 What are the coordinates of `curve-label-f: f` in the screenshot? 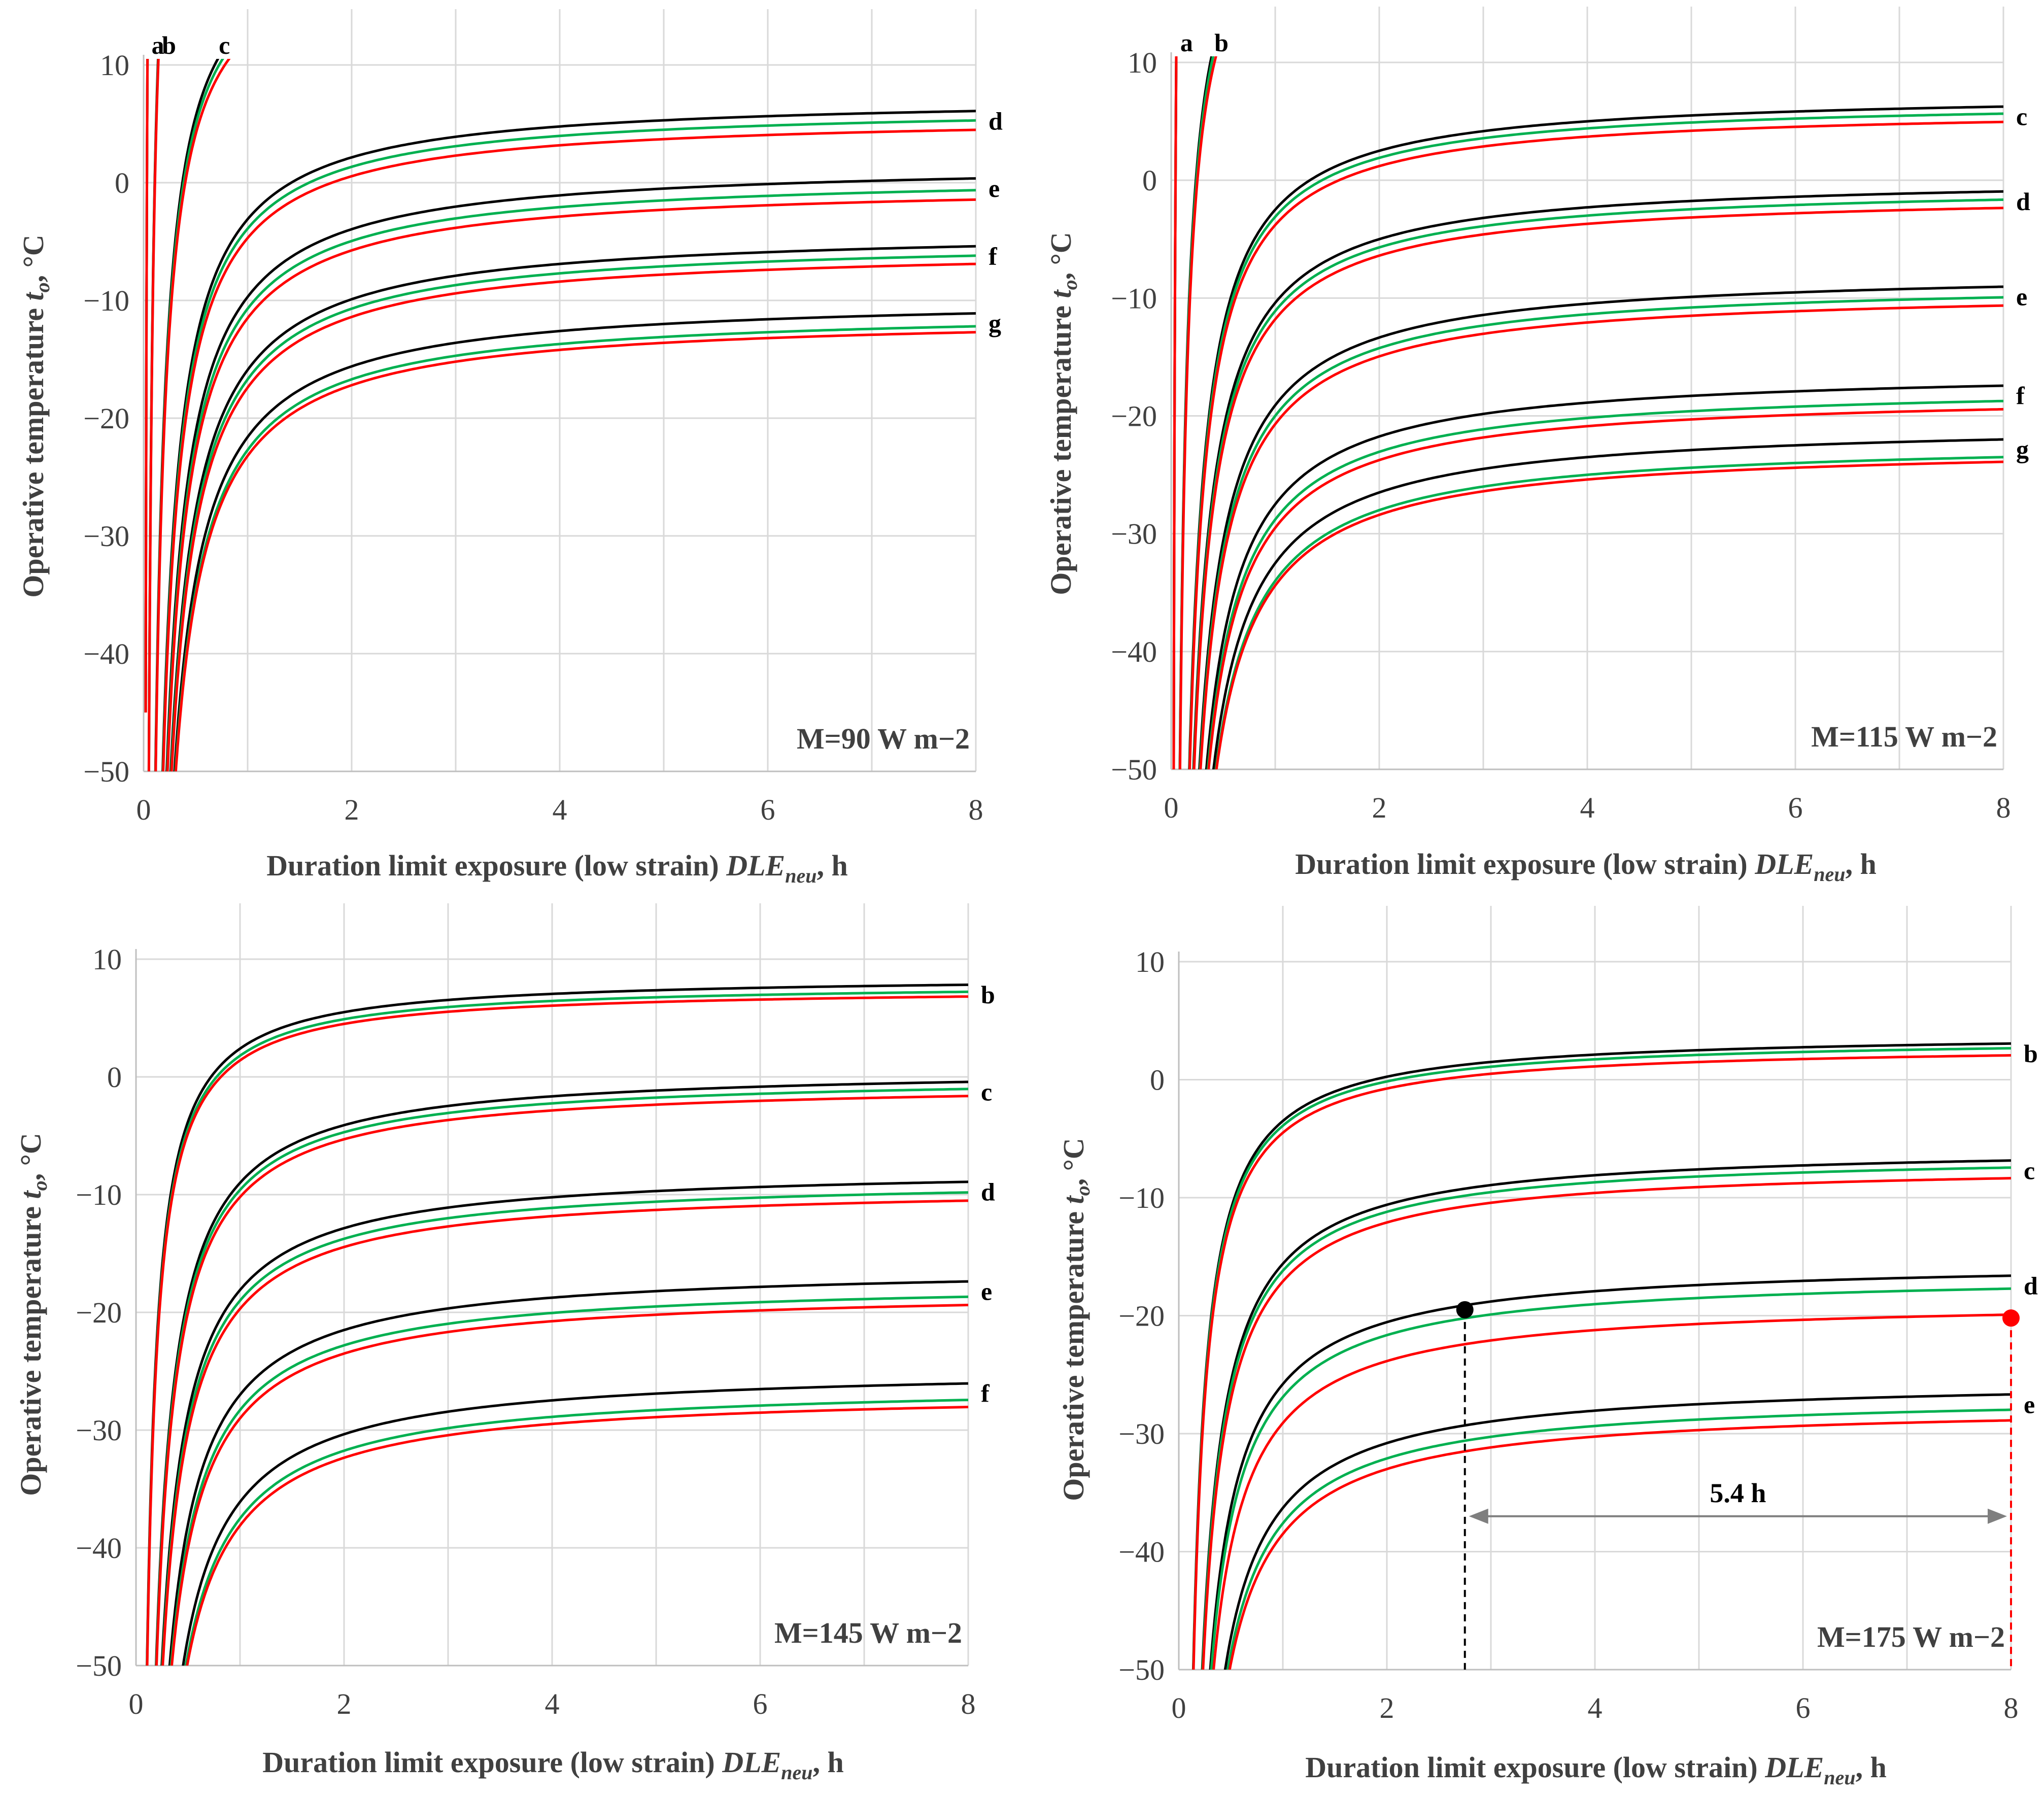 It's located at (985, 1394).